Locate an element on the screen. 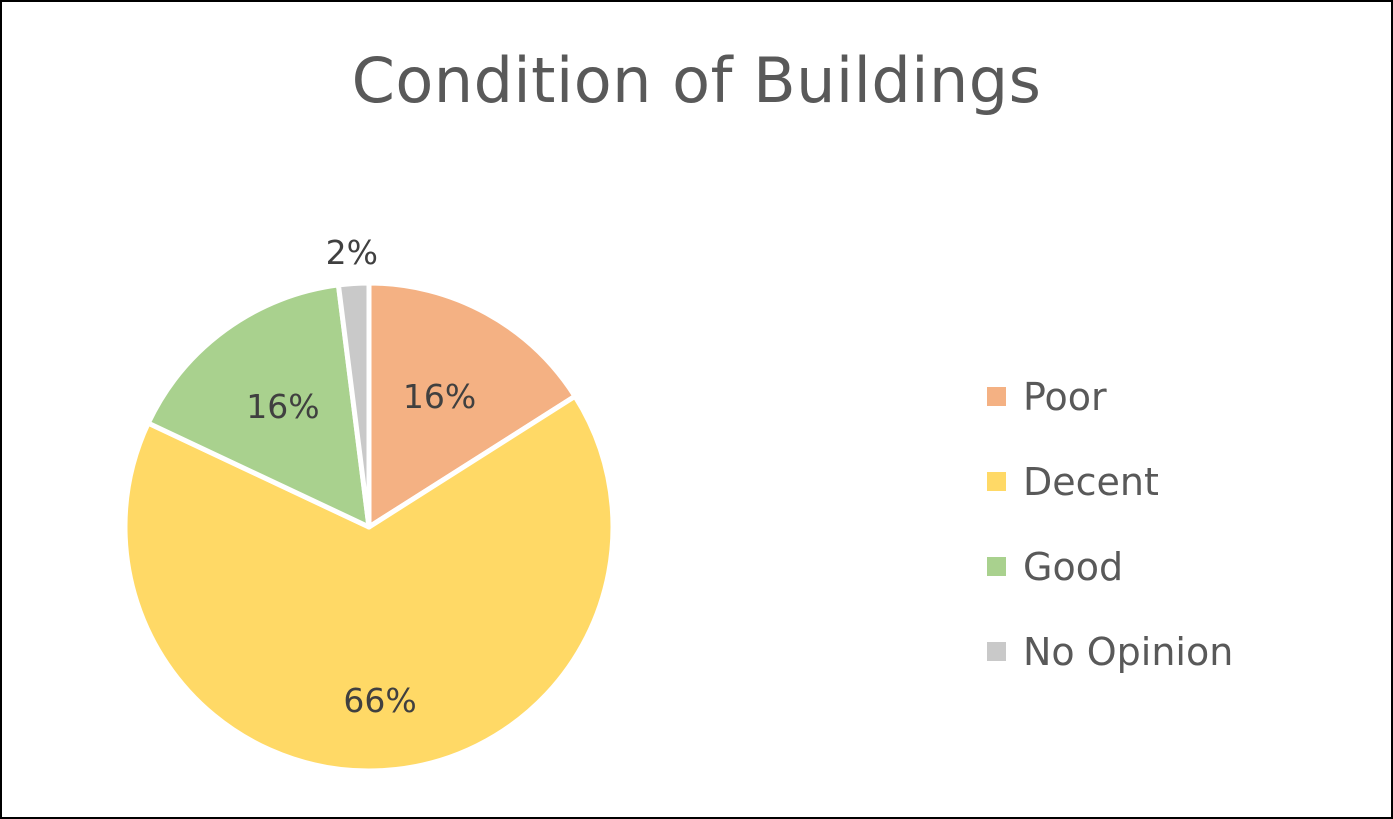 This screenshot has height=819, width=1393. pie-data-labels: 16% 66% 16% 2% is located at coordinates (361, 476).